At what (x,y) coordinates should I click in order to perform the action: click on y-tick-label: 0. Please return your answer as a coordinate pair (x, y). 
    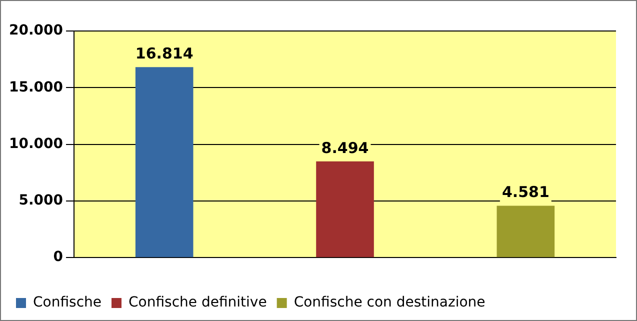
    Looking at the image, I should click on (58, 257).